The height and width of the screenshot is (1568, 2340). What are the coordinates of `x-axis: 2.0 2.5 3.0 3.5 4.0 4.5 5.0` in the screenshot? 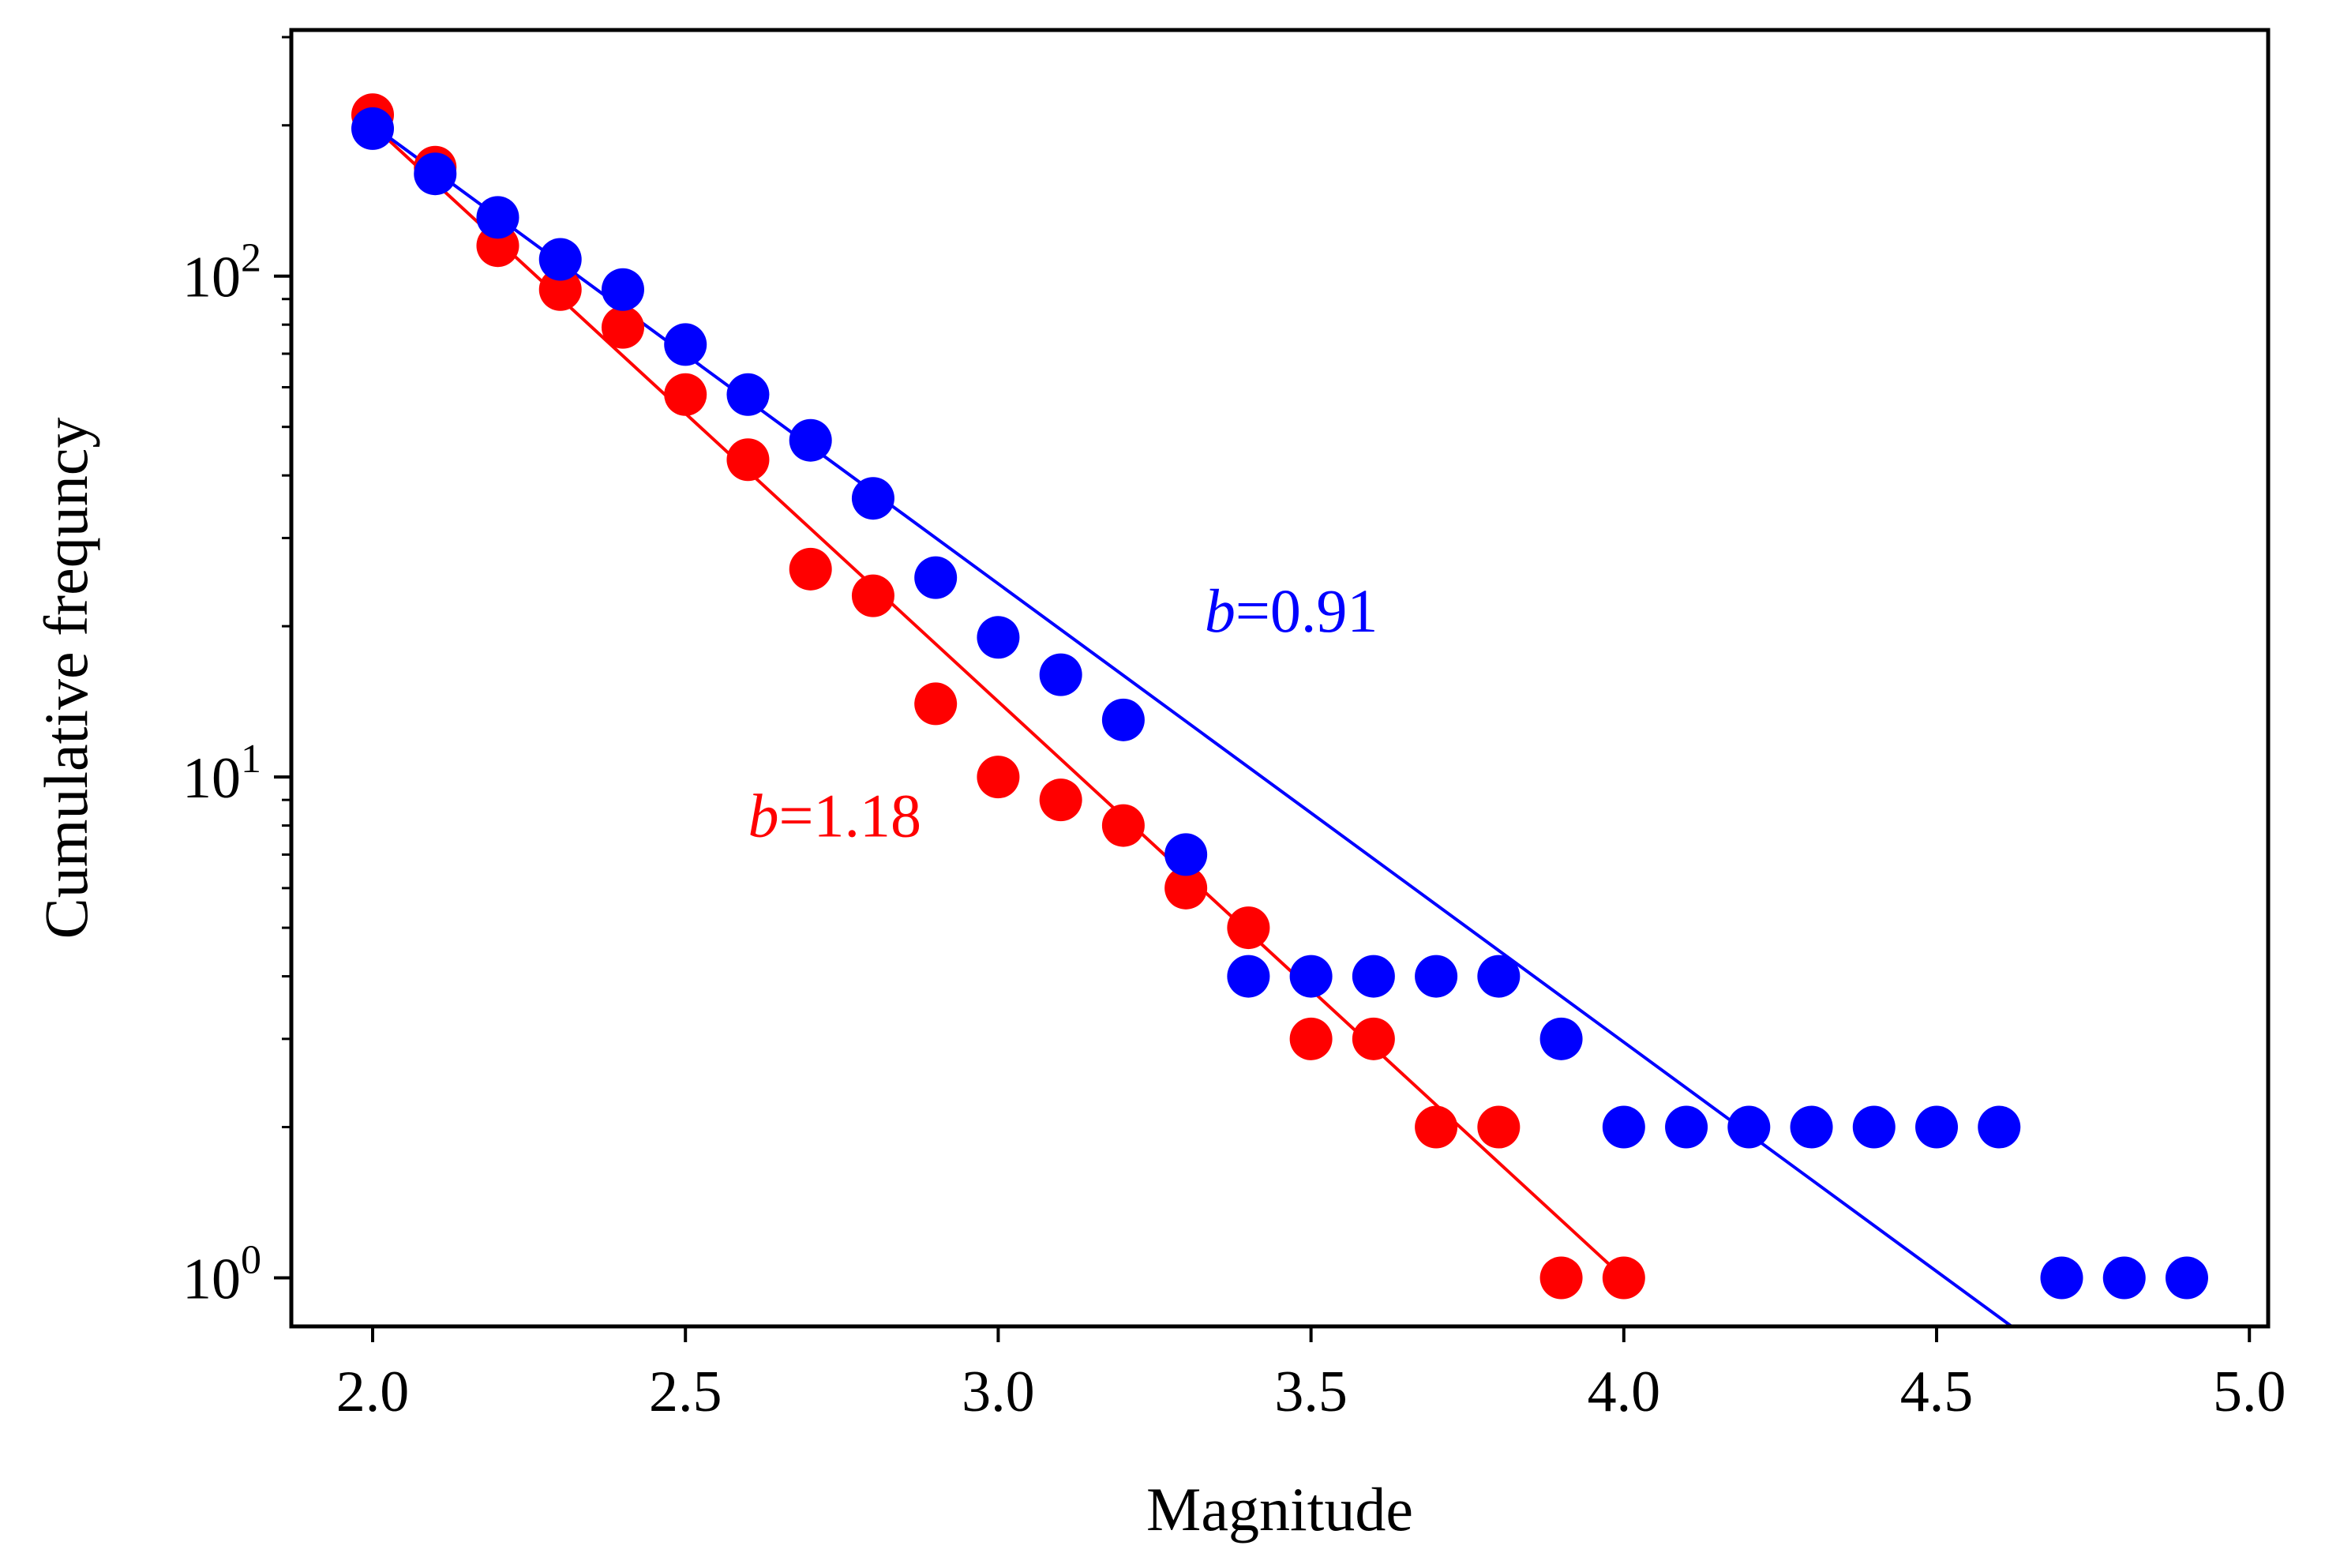 It's located at (1311, 1375).